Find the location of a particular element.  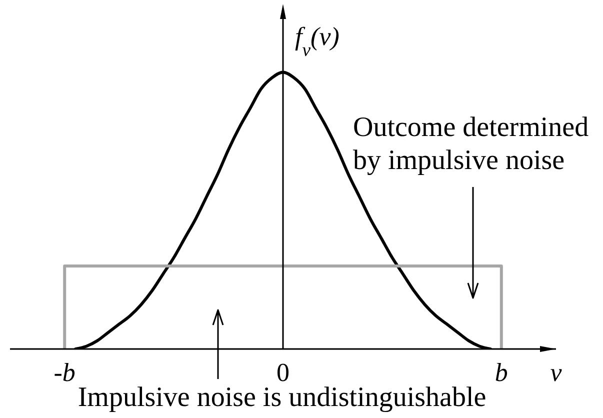

x-tick-label: b is located at coordinates (501, 372).